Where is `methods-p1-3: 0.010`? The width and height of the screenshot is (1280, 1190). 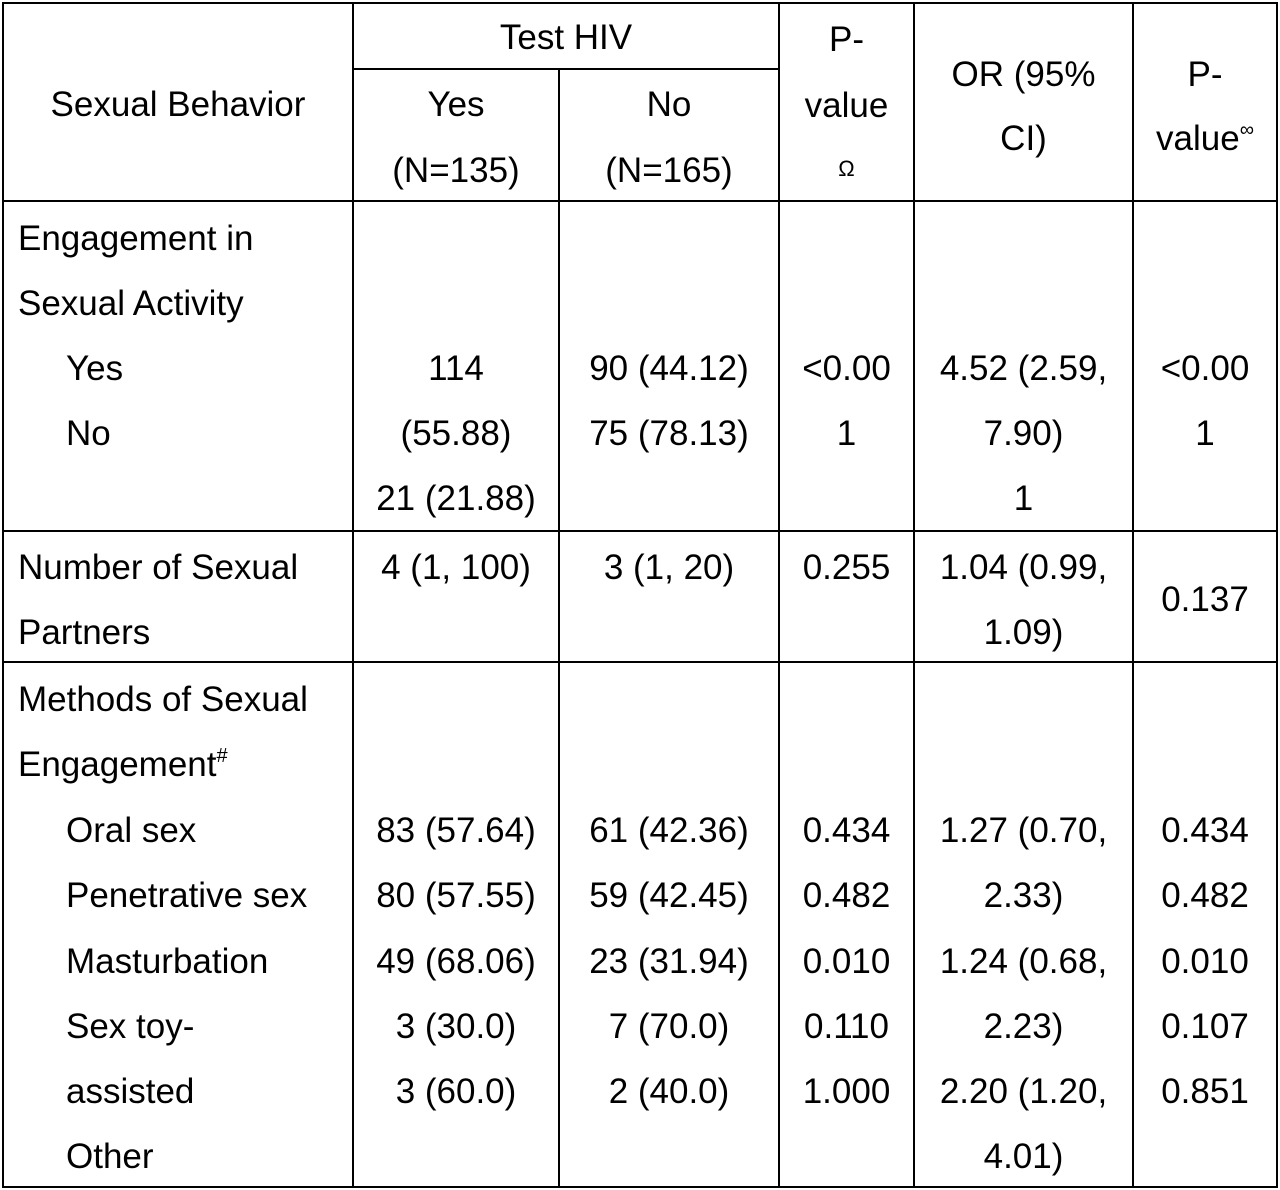 methods-p1-3: 0.010 is located at coordinates (846, 961).